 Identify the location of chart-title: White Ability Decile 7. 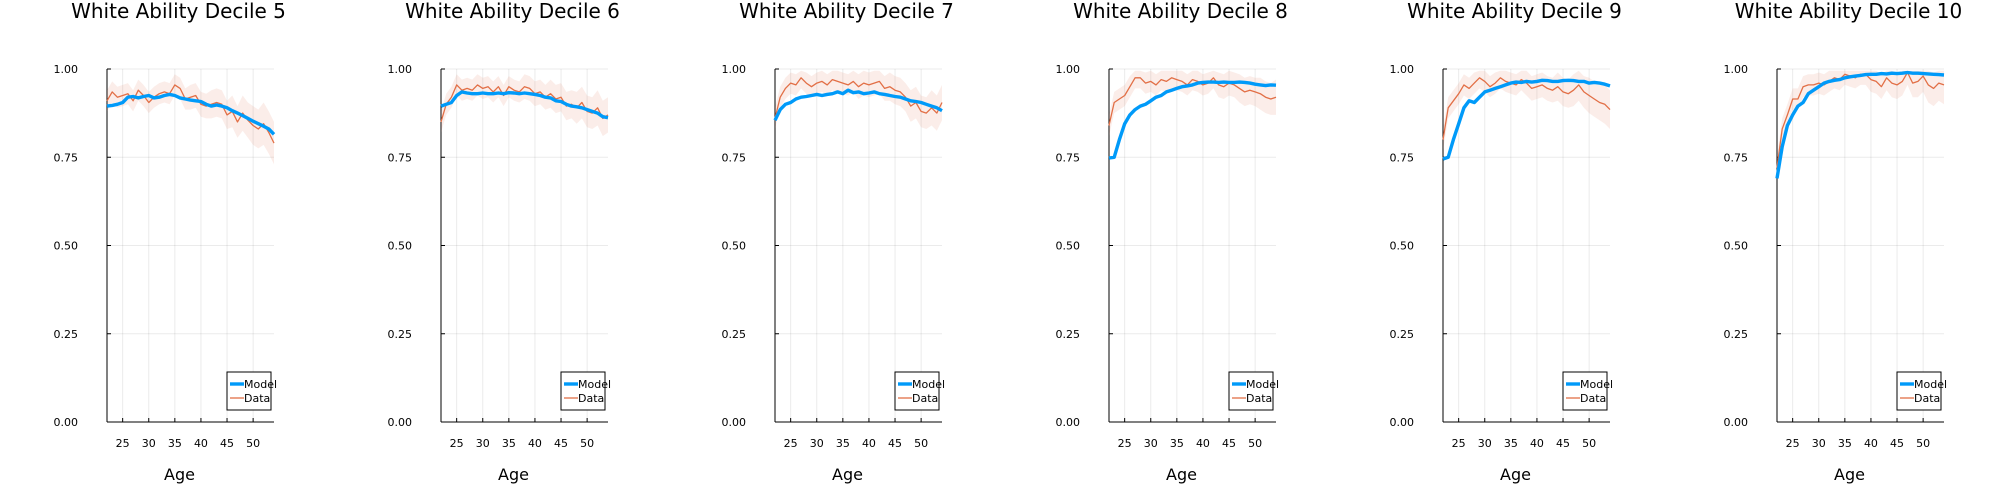
(846, 11).